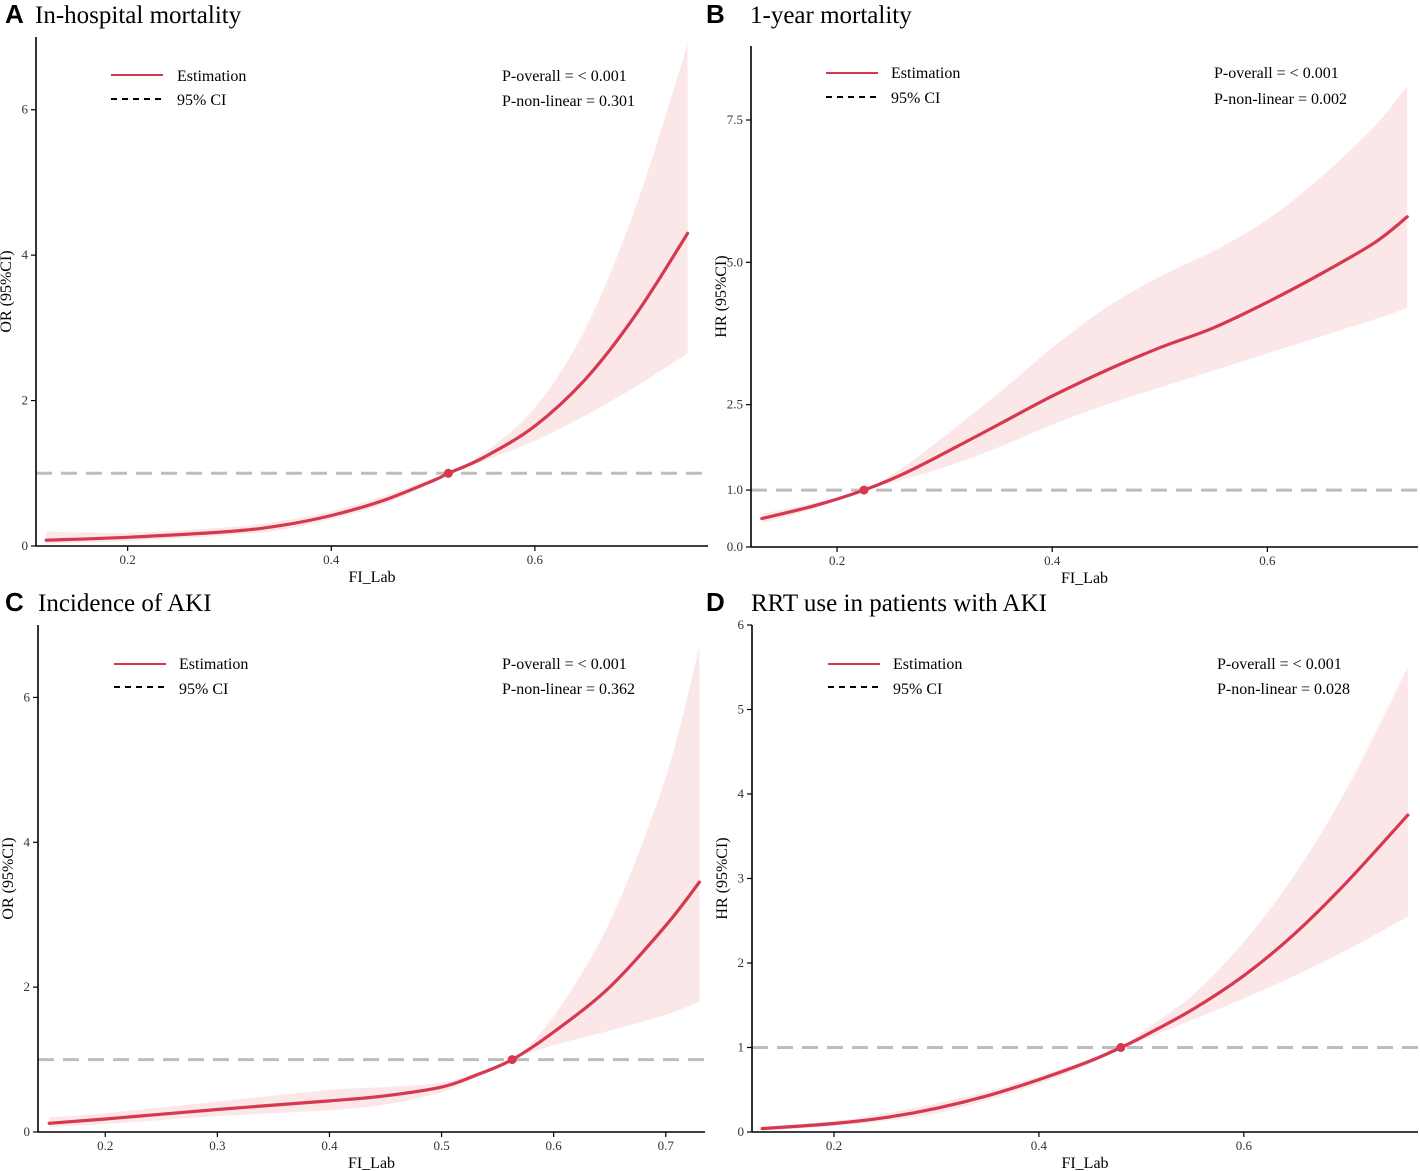 The image size is (1420, 1171). I want to click on panel-title: RRT use in patients with AKI, so click(899, 603).